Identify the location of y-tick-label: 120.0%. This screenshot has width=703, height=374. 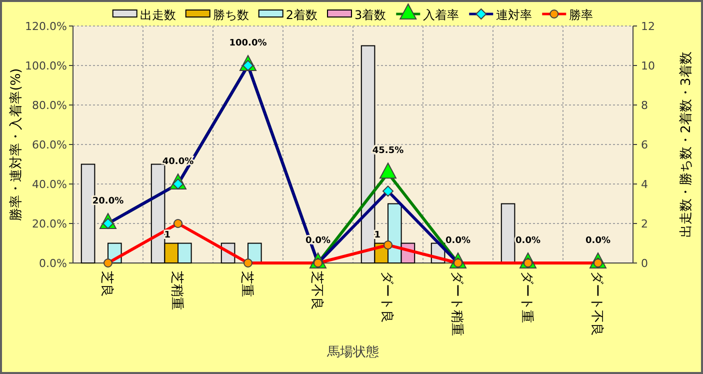
(46, 26).